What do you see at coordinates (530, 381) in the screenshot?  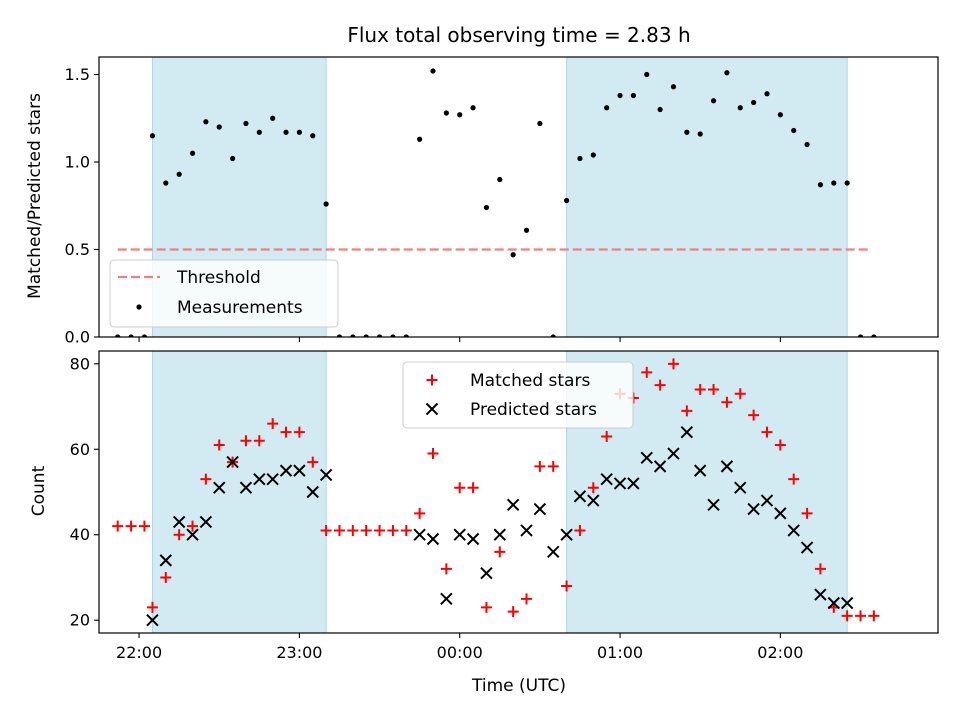 I see `legend-matched-label: Matched stars` at bounding box center [530, 381].